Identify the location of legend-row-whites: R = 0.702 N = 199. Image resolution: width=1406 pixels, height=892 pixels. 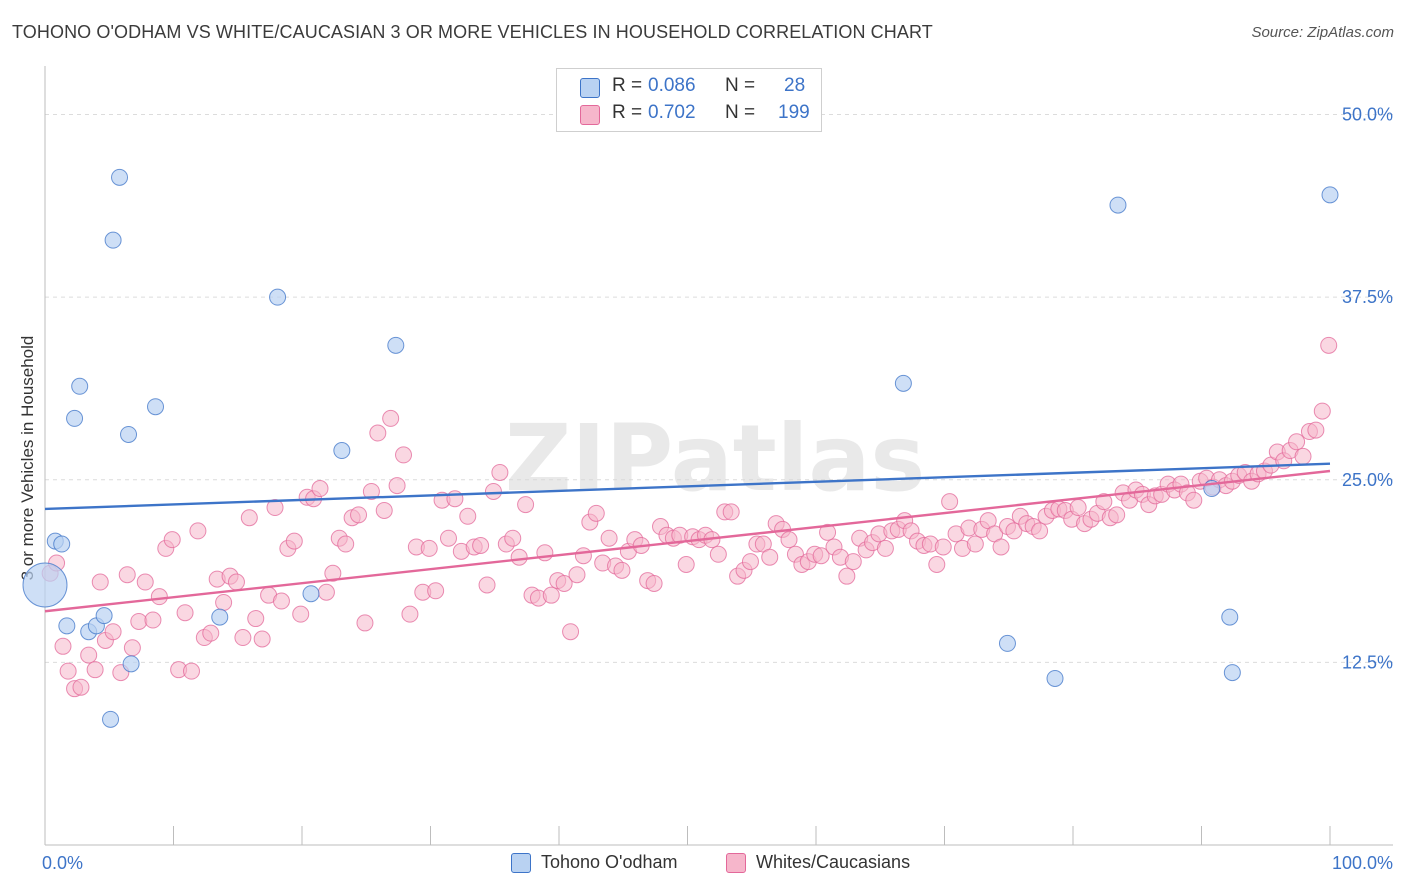
(689, 113).